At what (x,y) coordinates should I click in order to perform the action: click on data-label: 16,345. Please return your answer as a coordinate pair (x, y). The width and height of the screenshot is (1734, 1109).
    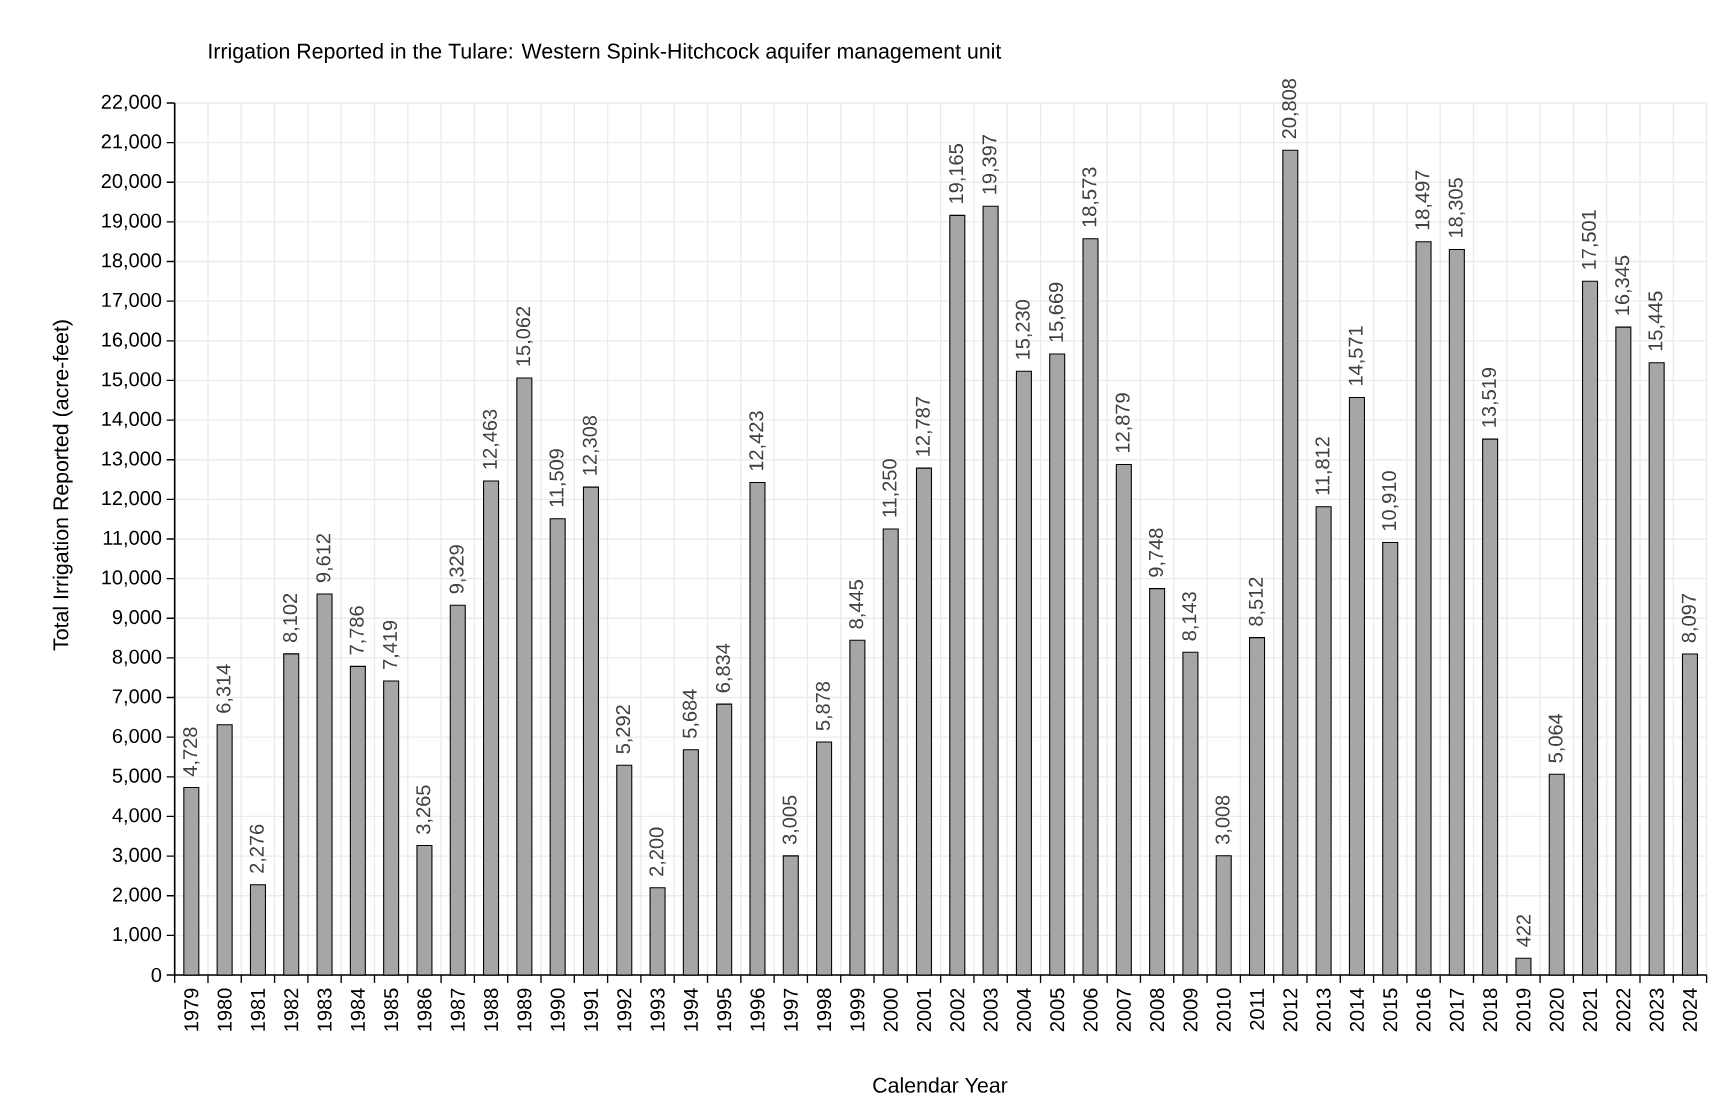
    Looking at the image, I should click on (1623, 285).